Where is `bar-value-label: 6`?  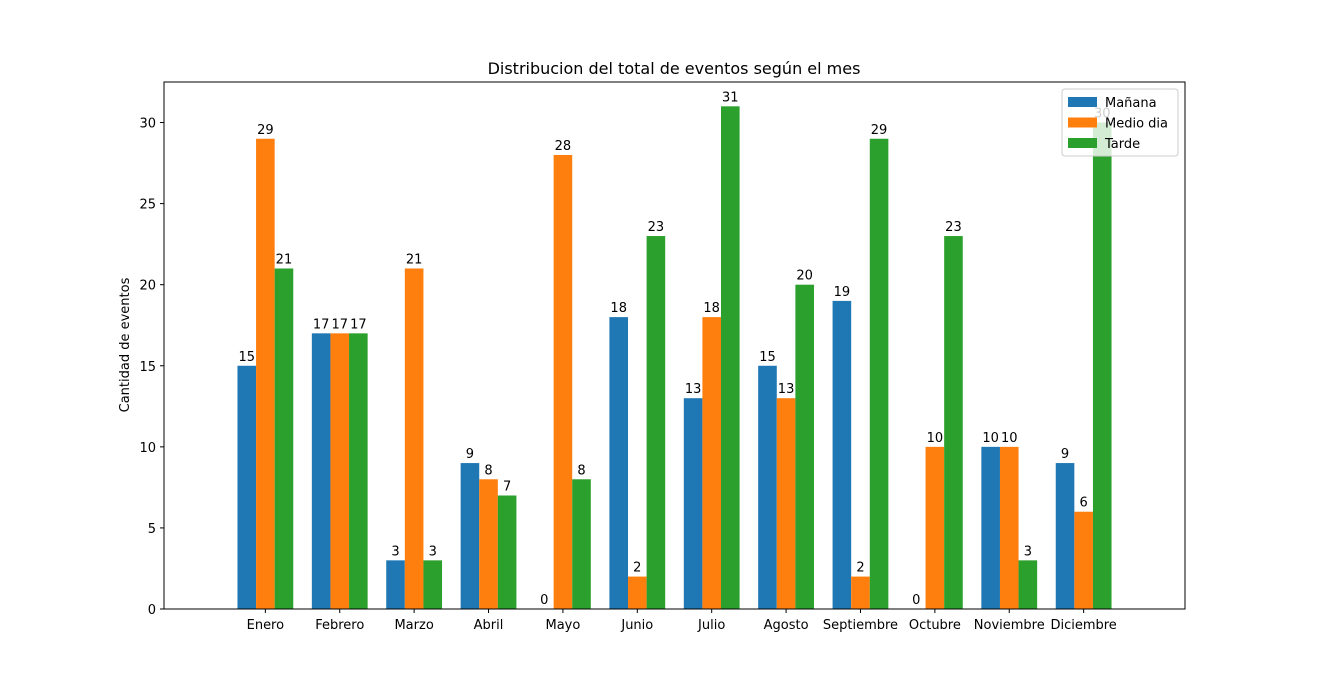 bar-value-label: 6 is located at coordinates (1083, 503).